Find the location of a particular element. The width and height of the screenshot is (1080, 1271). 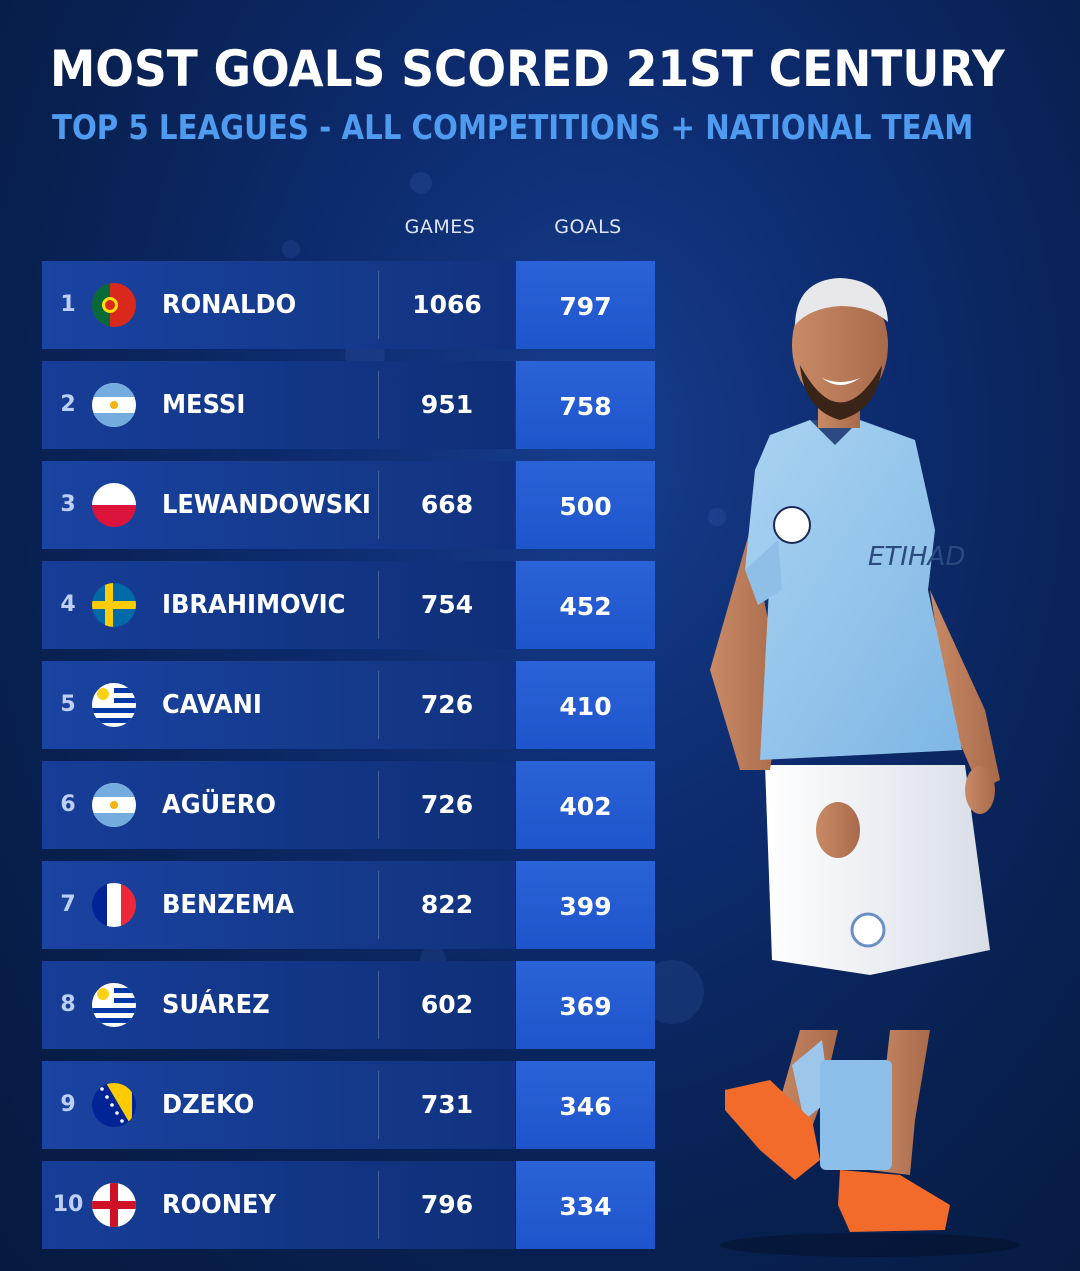

player-name: LEWANDOWSKI is located at coordinates (266, 505).